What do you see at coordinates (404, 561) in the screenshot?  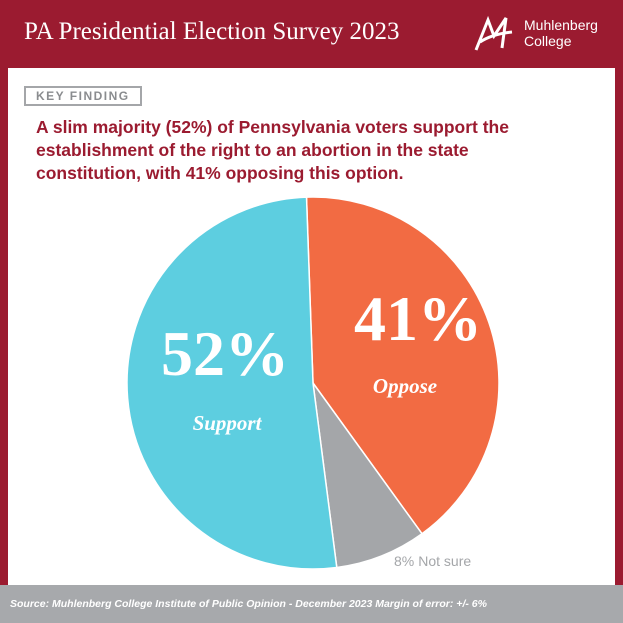 I see `value-label: 8%` at bounding box center [404, 561].